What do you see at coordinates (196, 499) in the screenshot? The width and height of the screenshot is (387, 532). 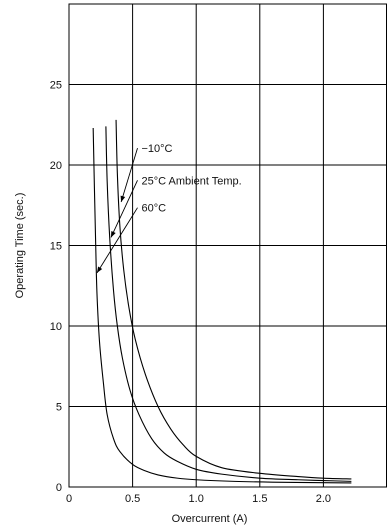 I see `x-tick-label-2: 1.0` at bounding box center [196, 499].